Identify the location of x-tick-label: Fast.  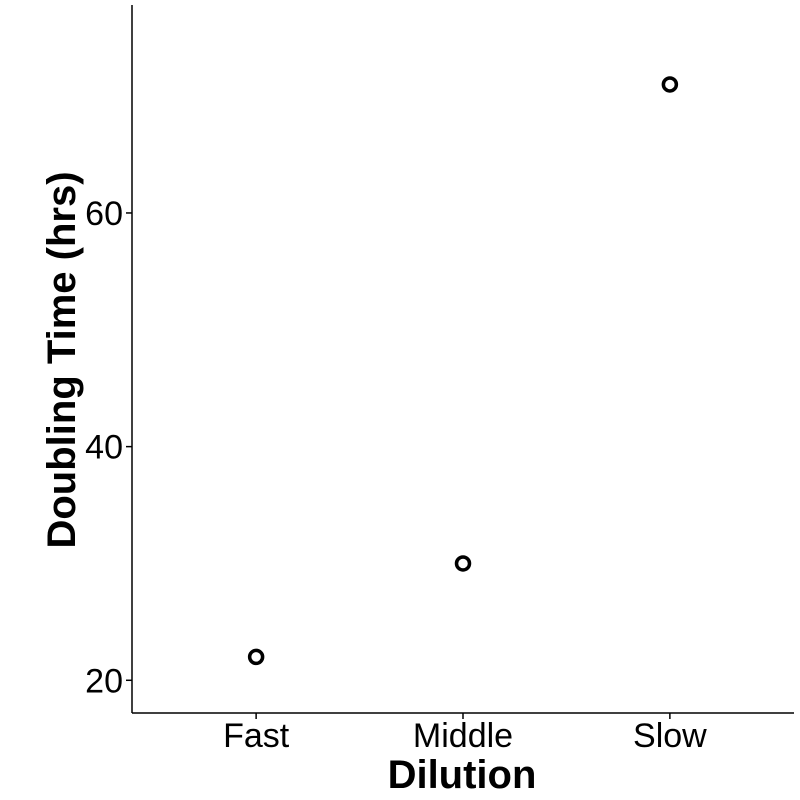
(256, 736).